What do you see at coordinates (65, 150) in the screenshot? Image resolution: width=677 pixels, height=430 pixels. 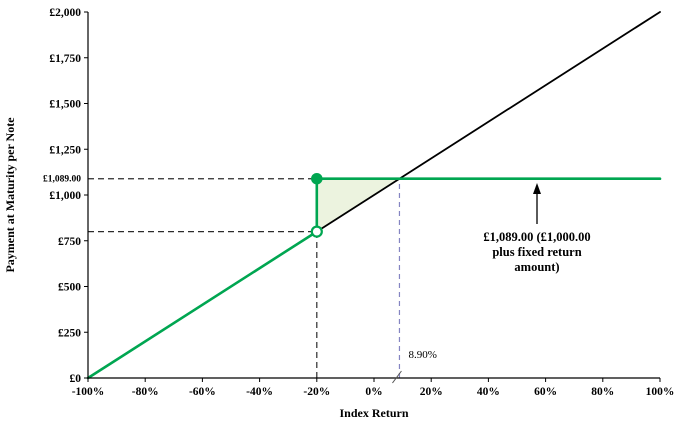 I see `y-tick-label: £1,250` at bounding box center [65, 150].